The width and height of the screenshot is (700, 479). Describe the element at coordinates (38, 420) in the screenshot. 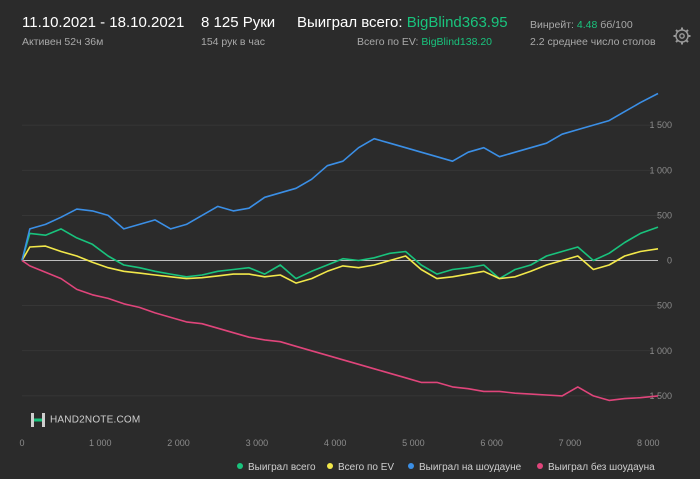

I see `hand2note-logo-icon` at that location.